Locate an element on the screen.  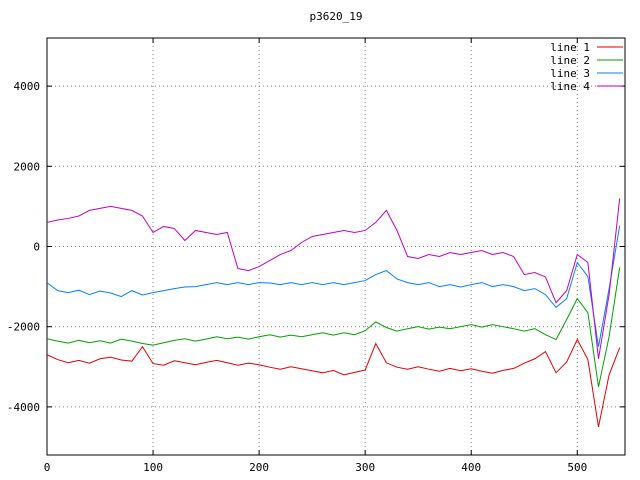
legend-label: line 2 is located at coordinates (570, 60).